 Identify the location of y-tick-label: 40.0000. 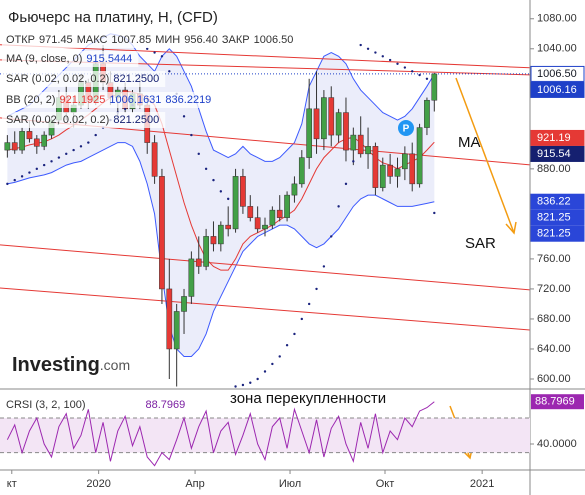
(557, 444).